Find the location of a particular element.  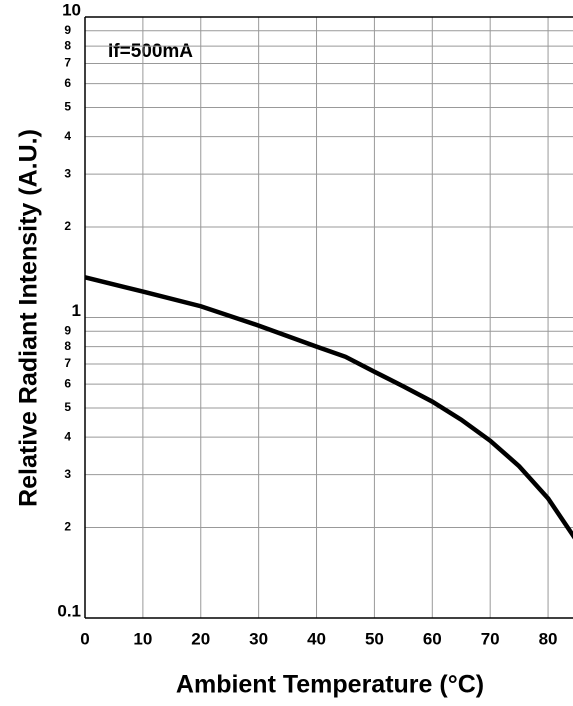

x-axis-label: Ambient Temperature (°C) is located at coordinates (330, 685).